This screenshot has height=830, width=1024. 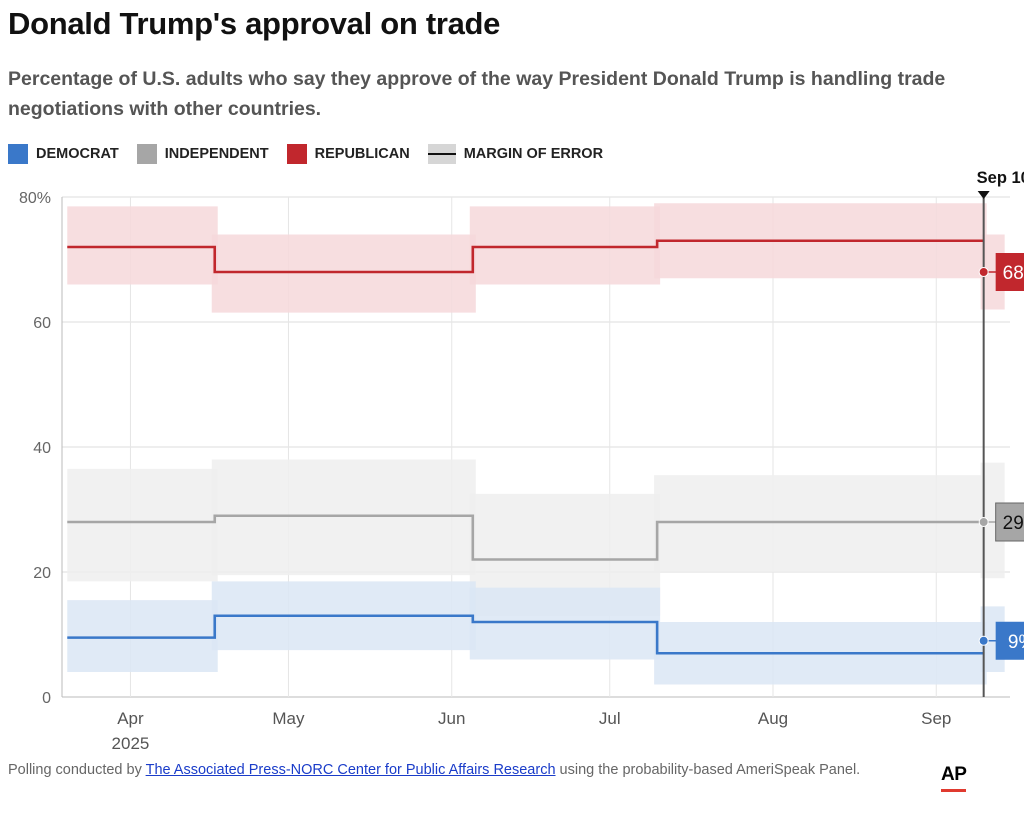 I want to click on democrat-value-box, so click(x=1009, y=640).